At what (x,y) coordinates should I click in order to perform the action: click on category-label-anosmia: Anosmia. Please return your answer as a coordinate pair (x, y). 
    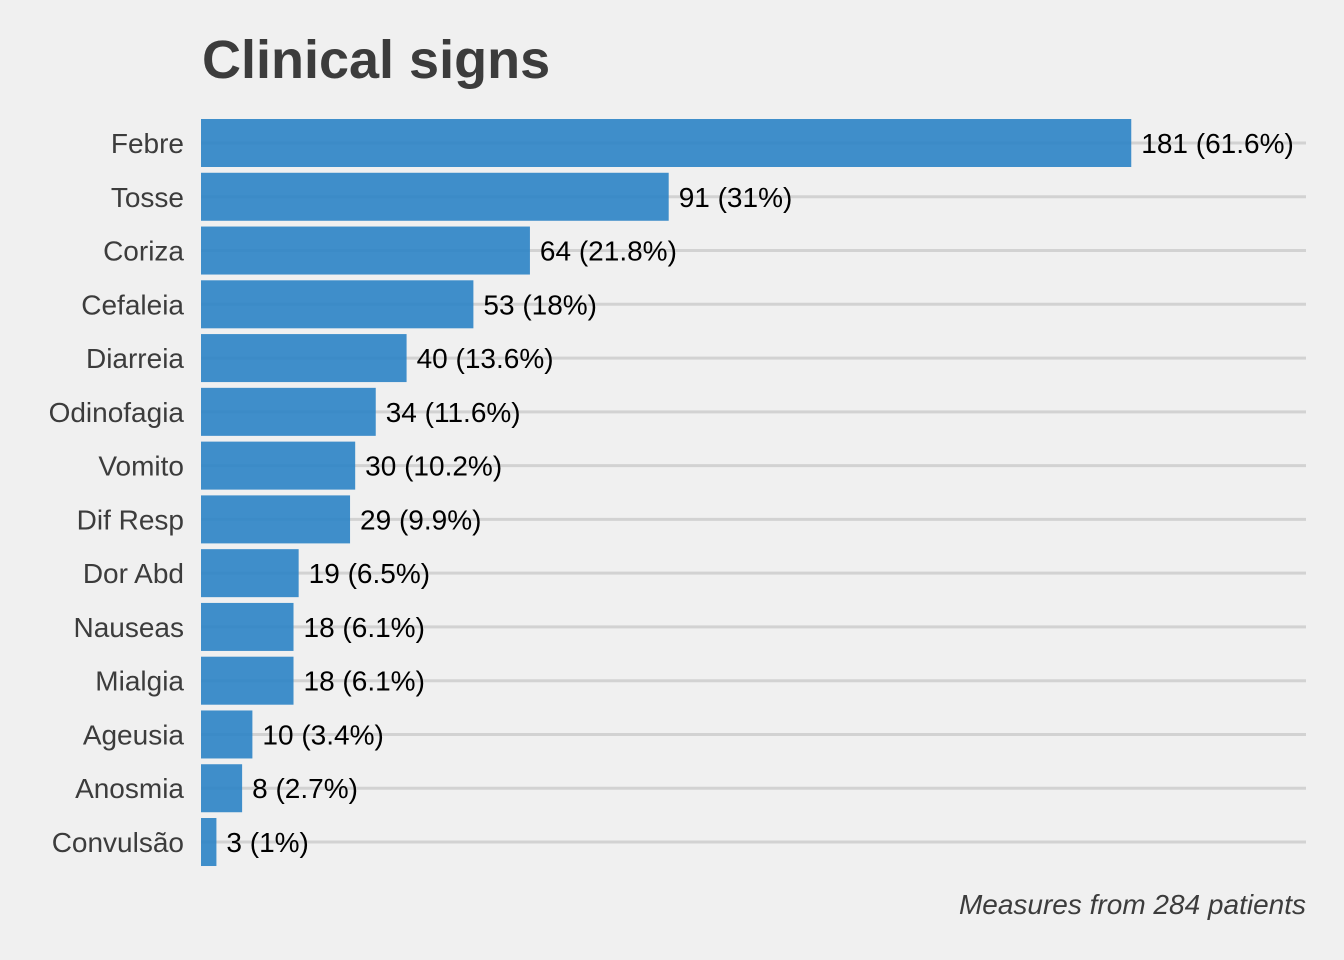
    Looking at the image, I should click on (129, 788).